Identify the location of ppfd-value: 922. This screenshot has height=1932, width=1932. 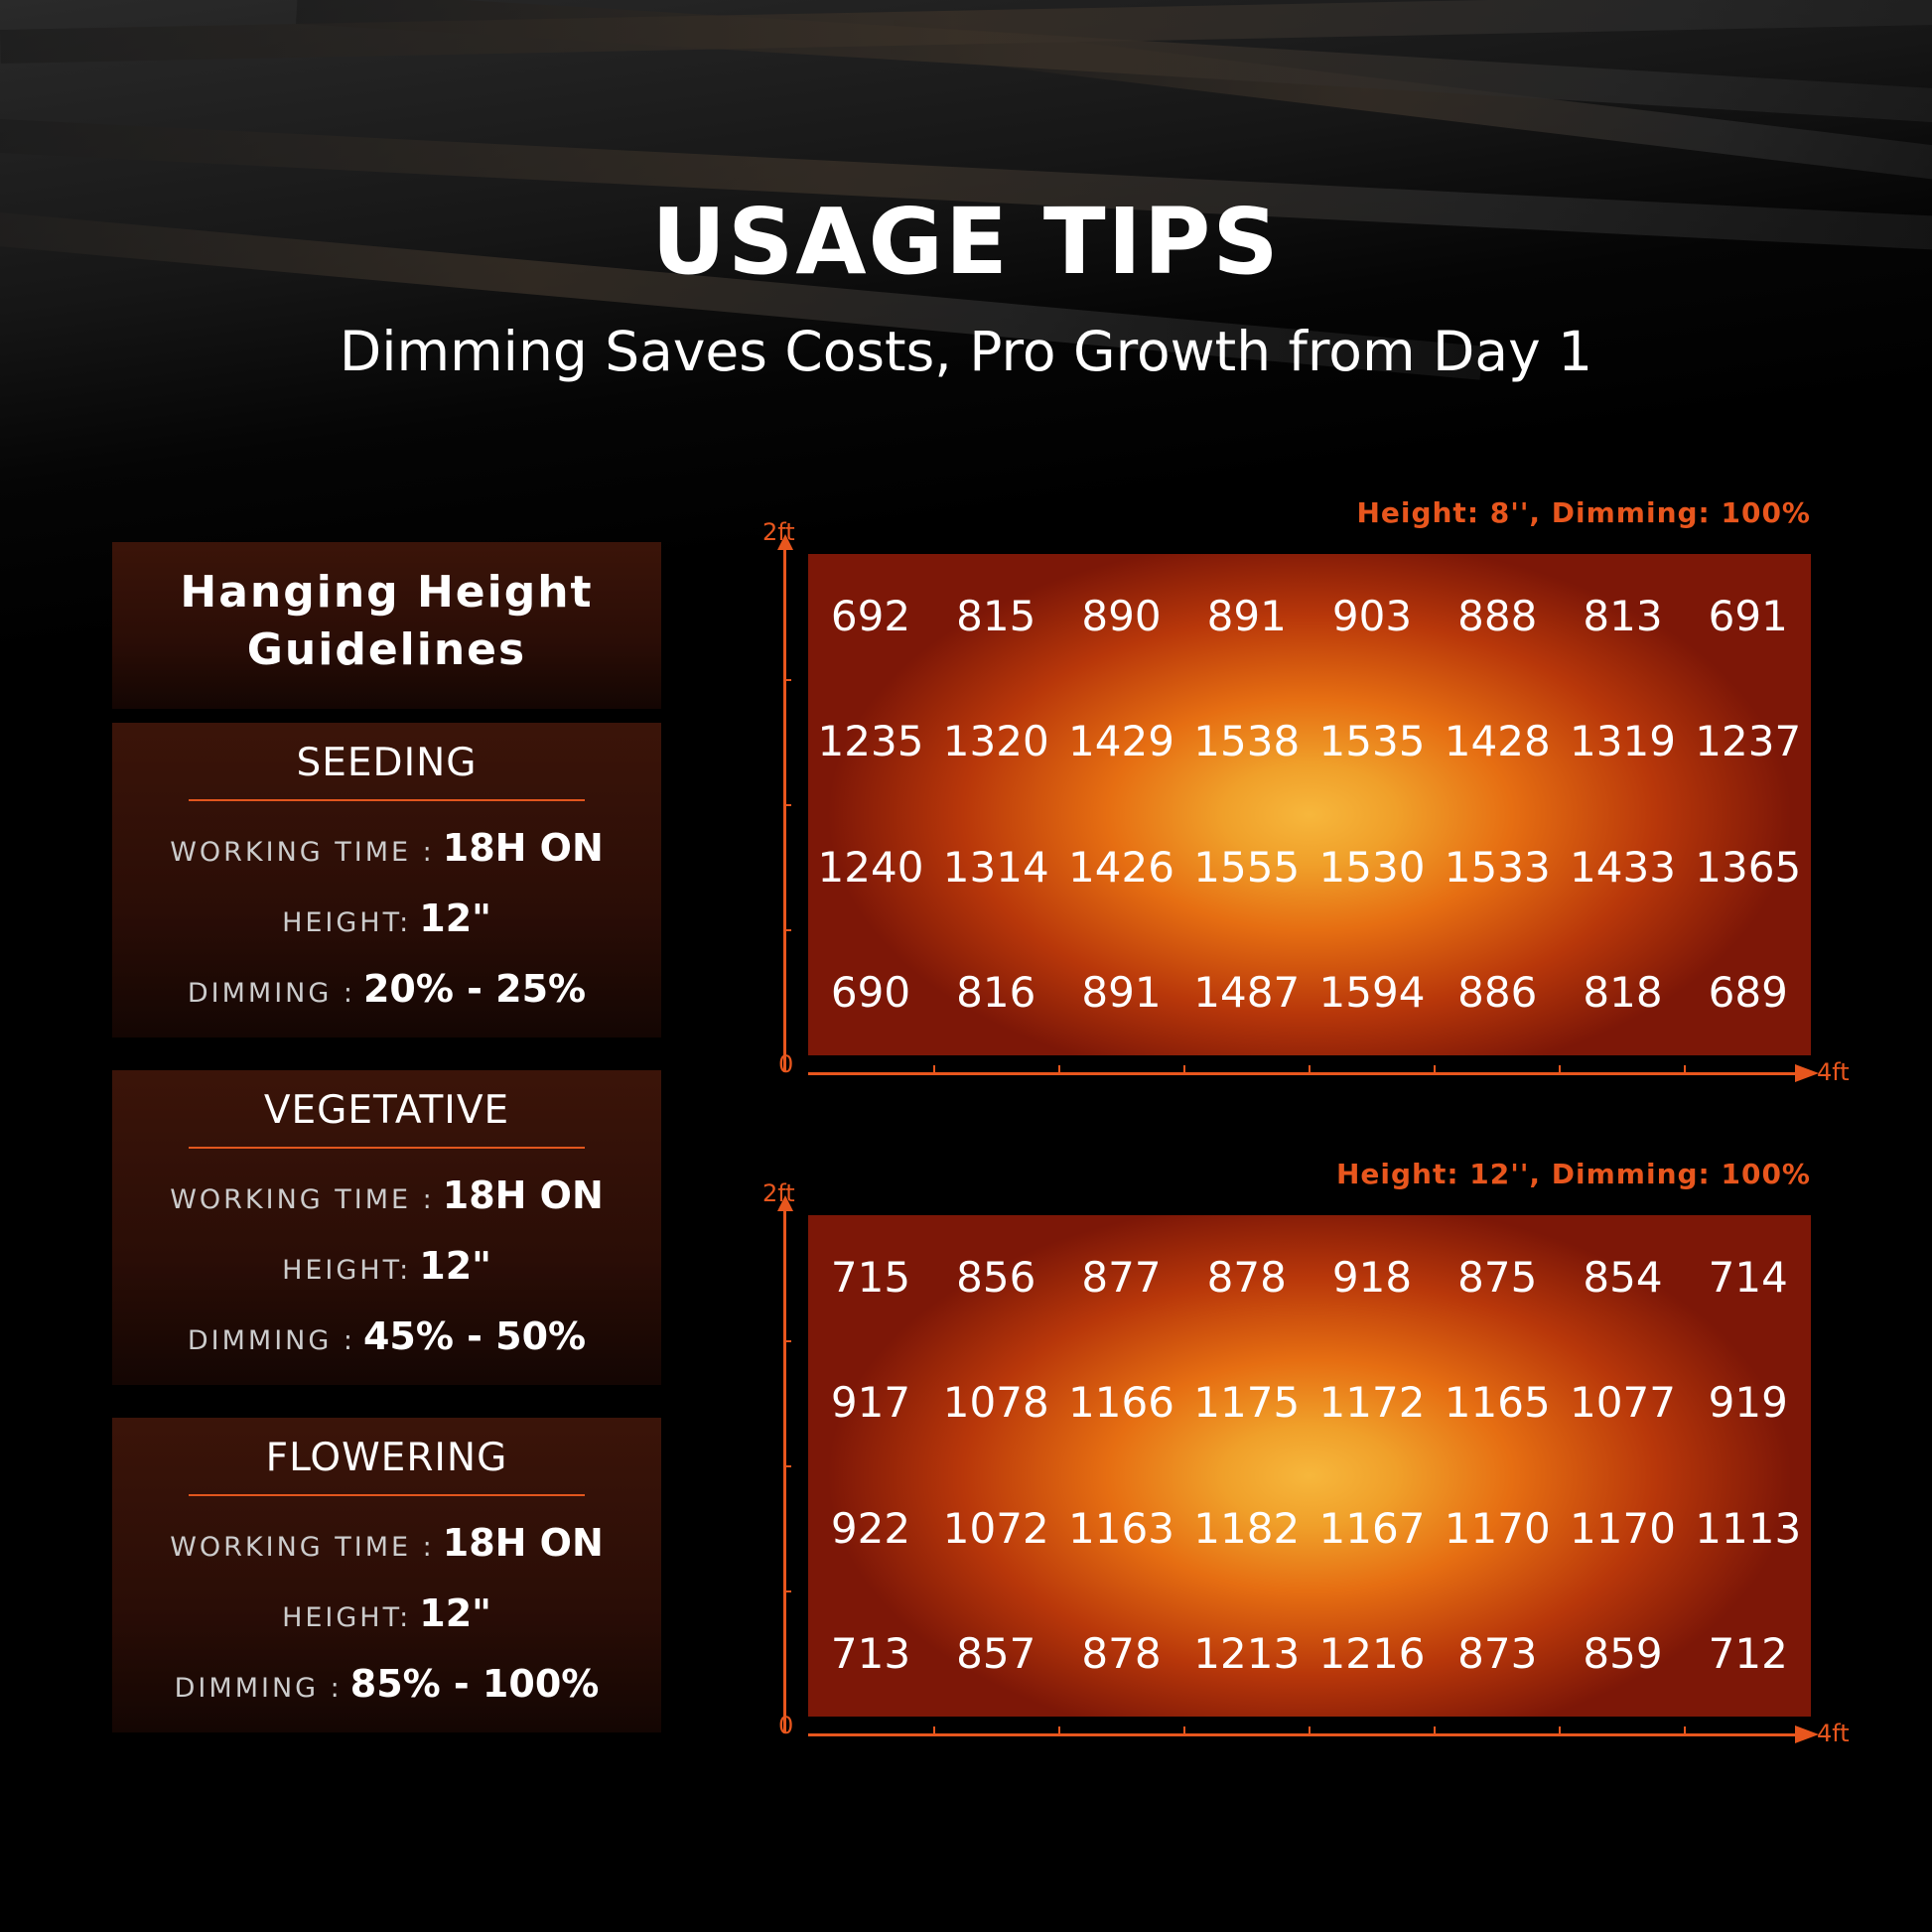
(870, 1528).